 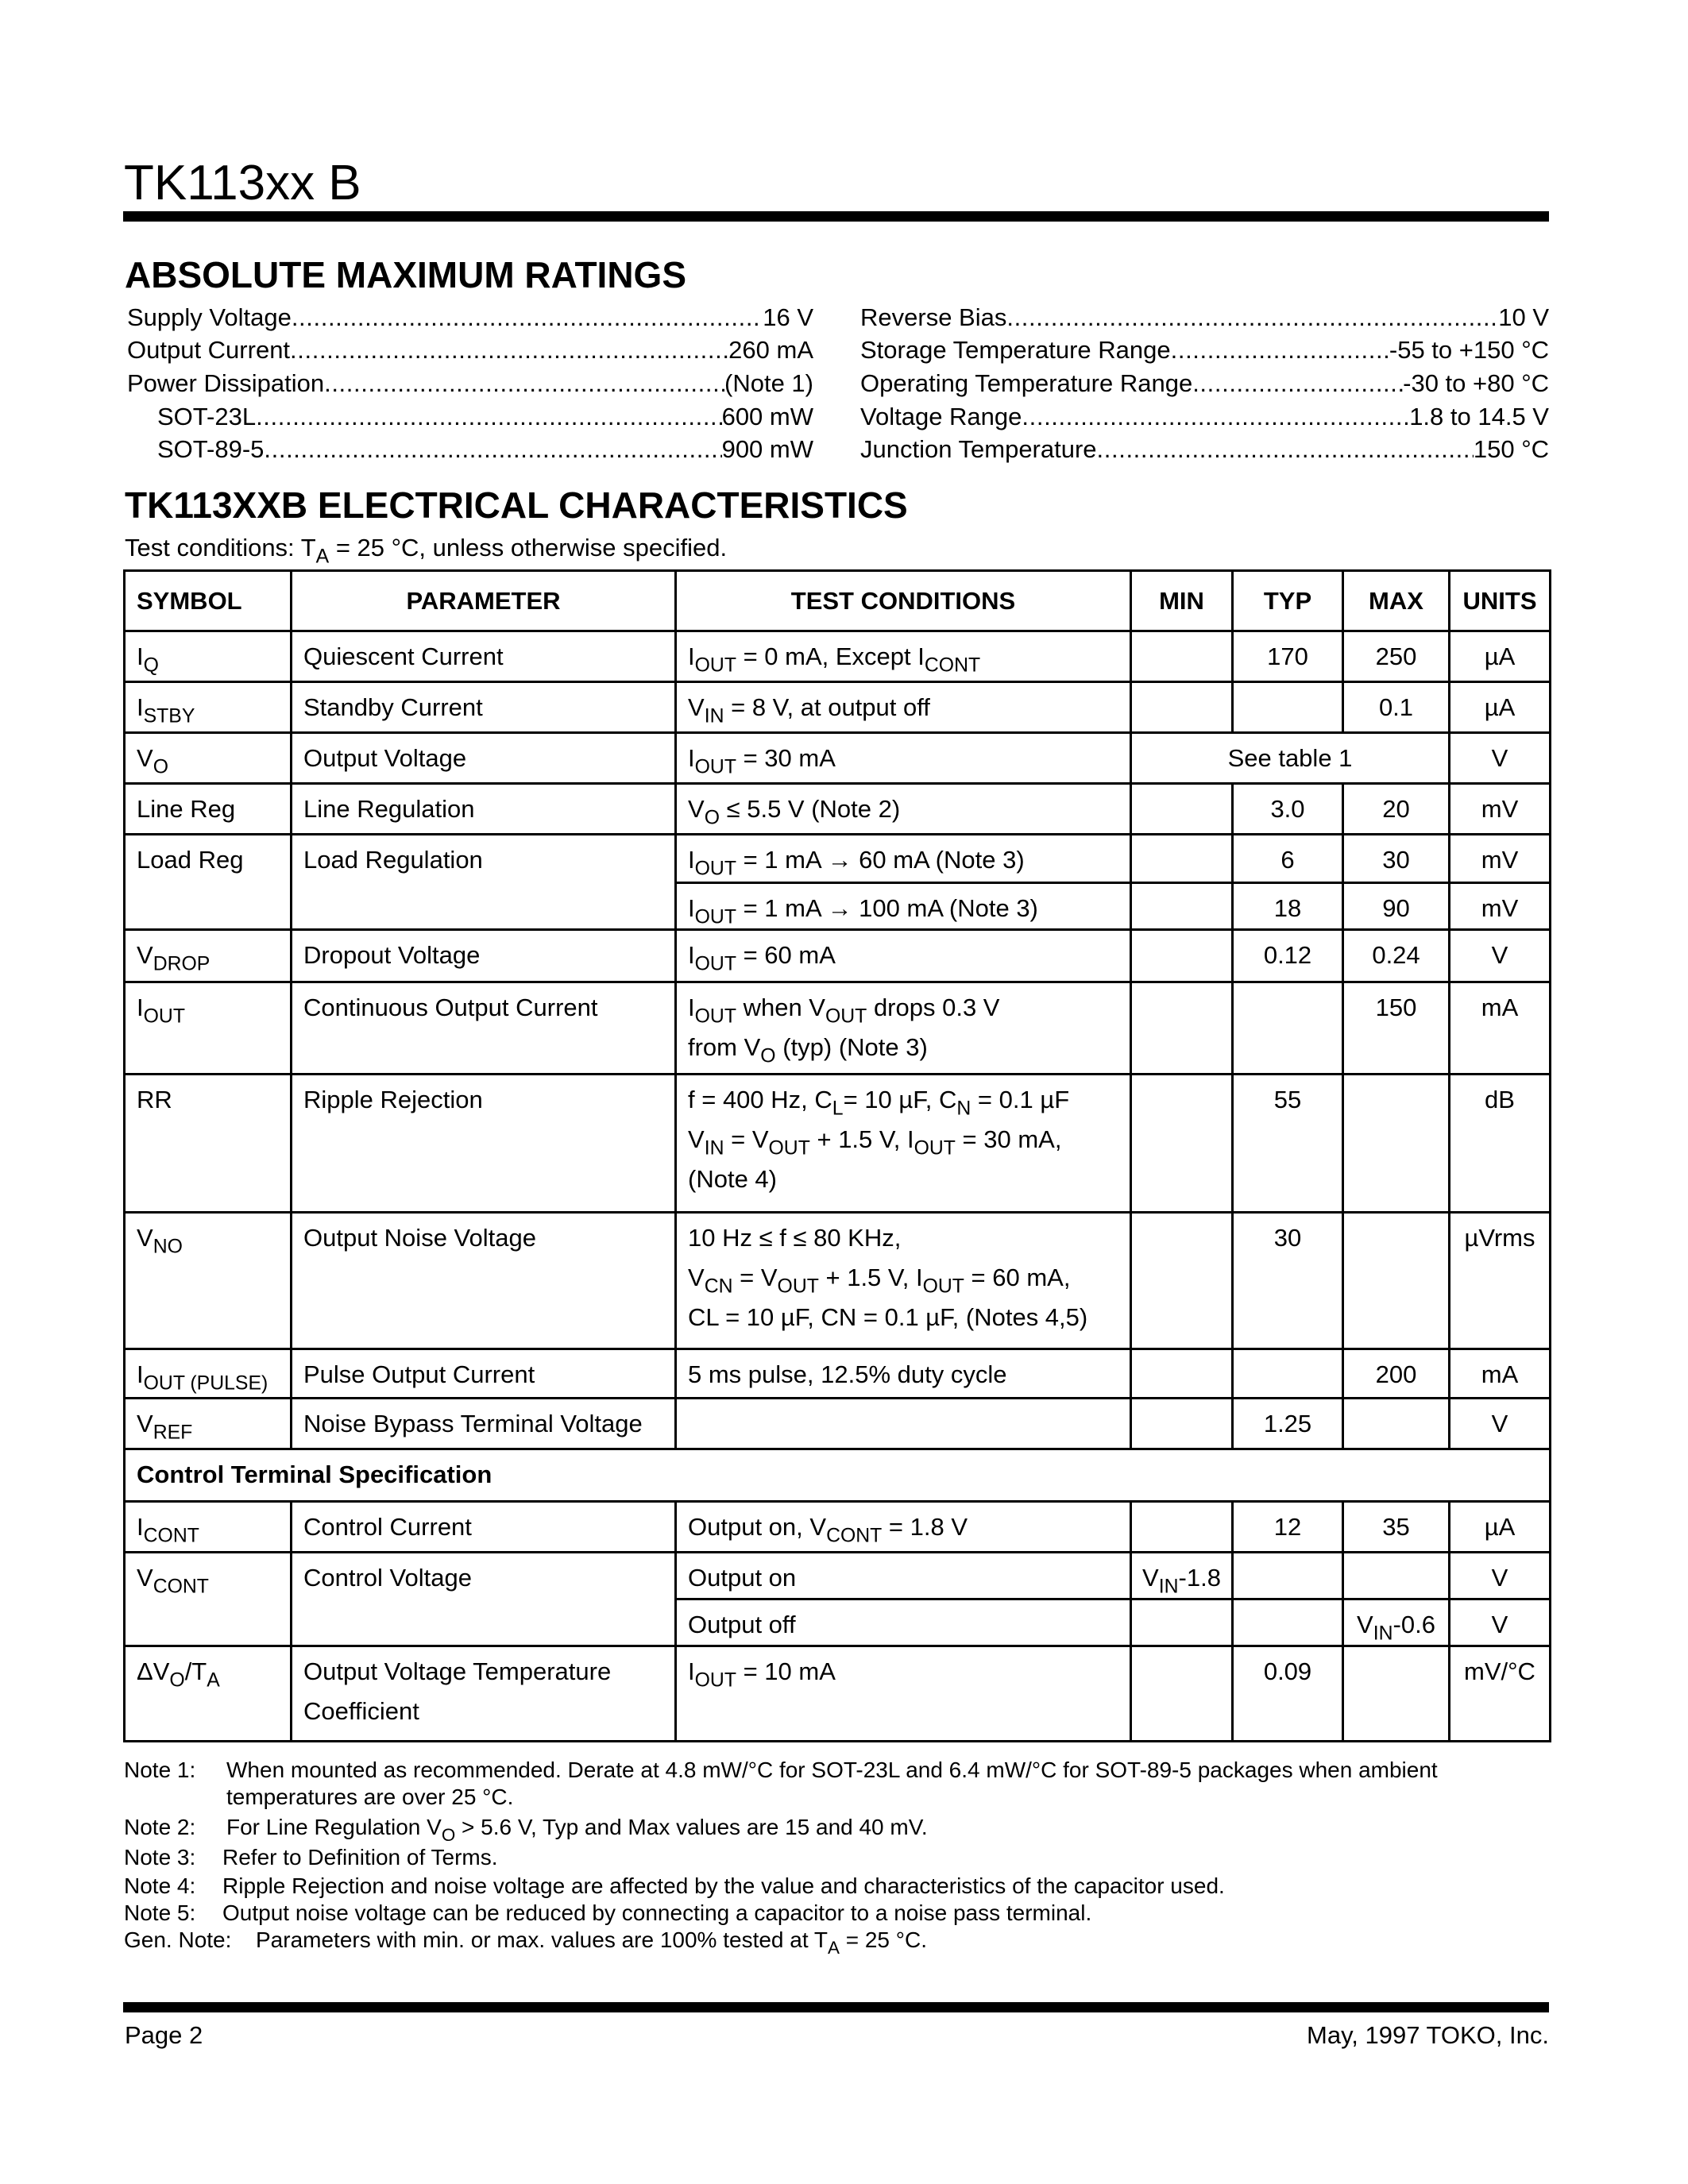 What do you see at coordinates (837, 1475) in the screenshot?
I see `section-row: Control Terminal Specification` at bounding box center [837, 1475].